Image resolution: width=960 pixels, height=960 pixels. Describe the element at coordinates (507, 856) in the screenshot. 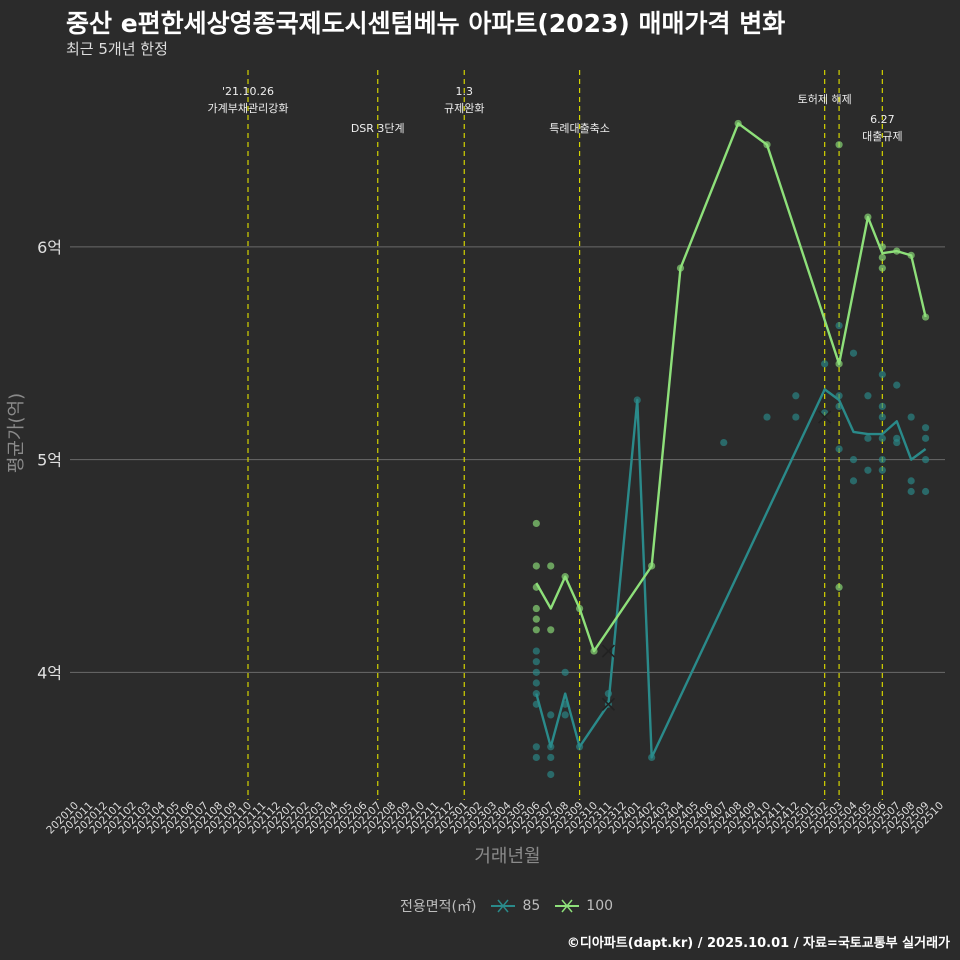

I see `x-axis-title: 거래년월` at that location.